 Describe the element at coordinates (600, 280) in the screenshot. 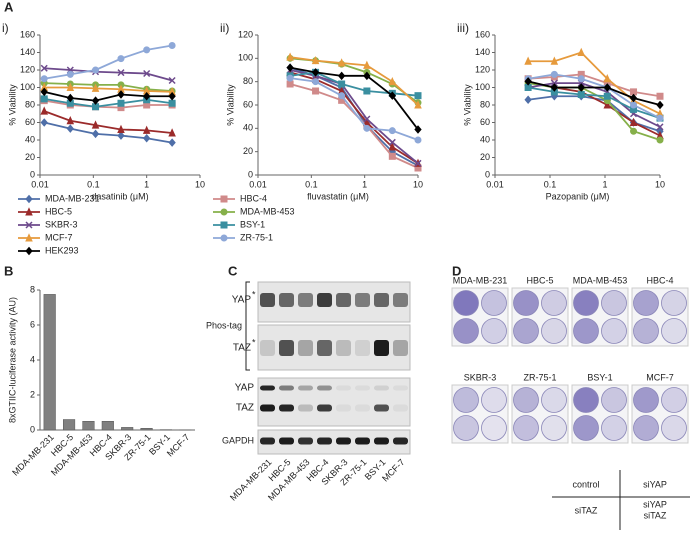

I see `cell-line-label: MDA-MB-453` at that location.